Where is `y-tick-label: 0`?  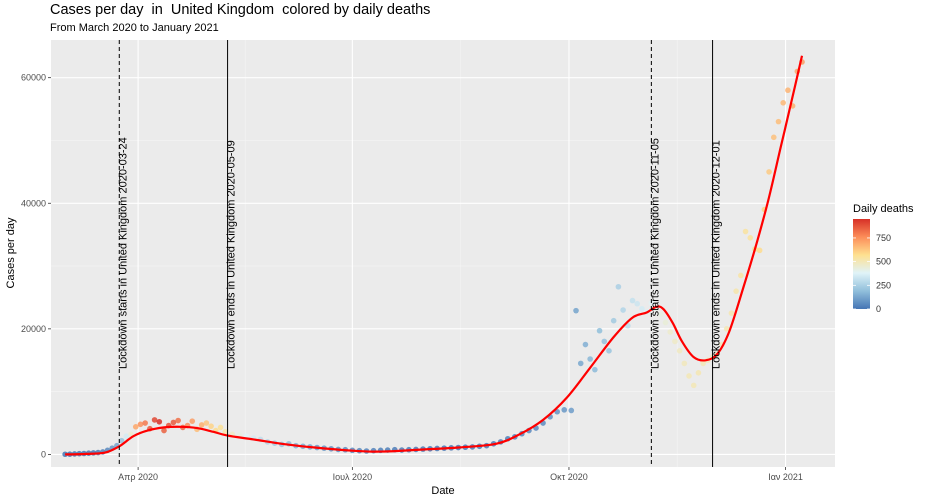 y-tick-label: 0 is located at coordinates (43, 454).